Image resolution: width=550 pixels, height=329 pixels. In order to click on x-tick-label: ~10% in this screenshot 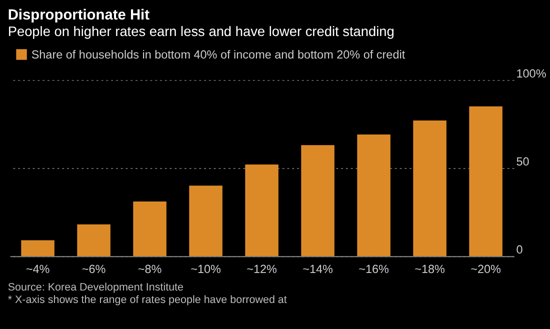, I will do `click(206, 269)`.